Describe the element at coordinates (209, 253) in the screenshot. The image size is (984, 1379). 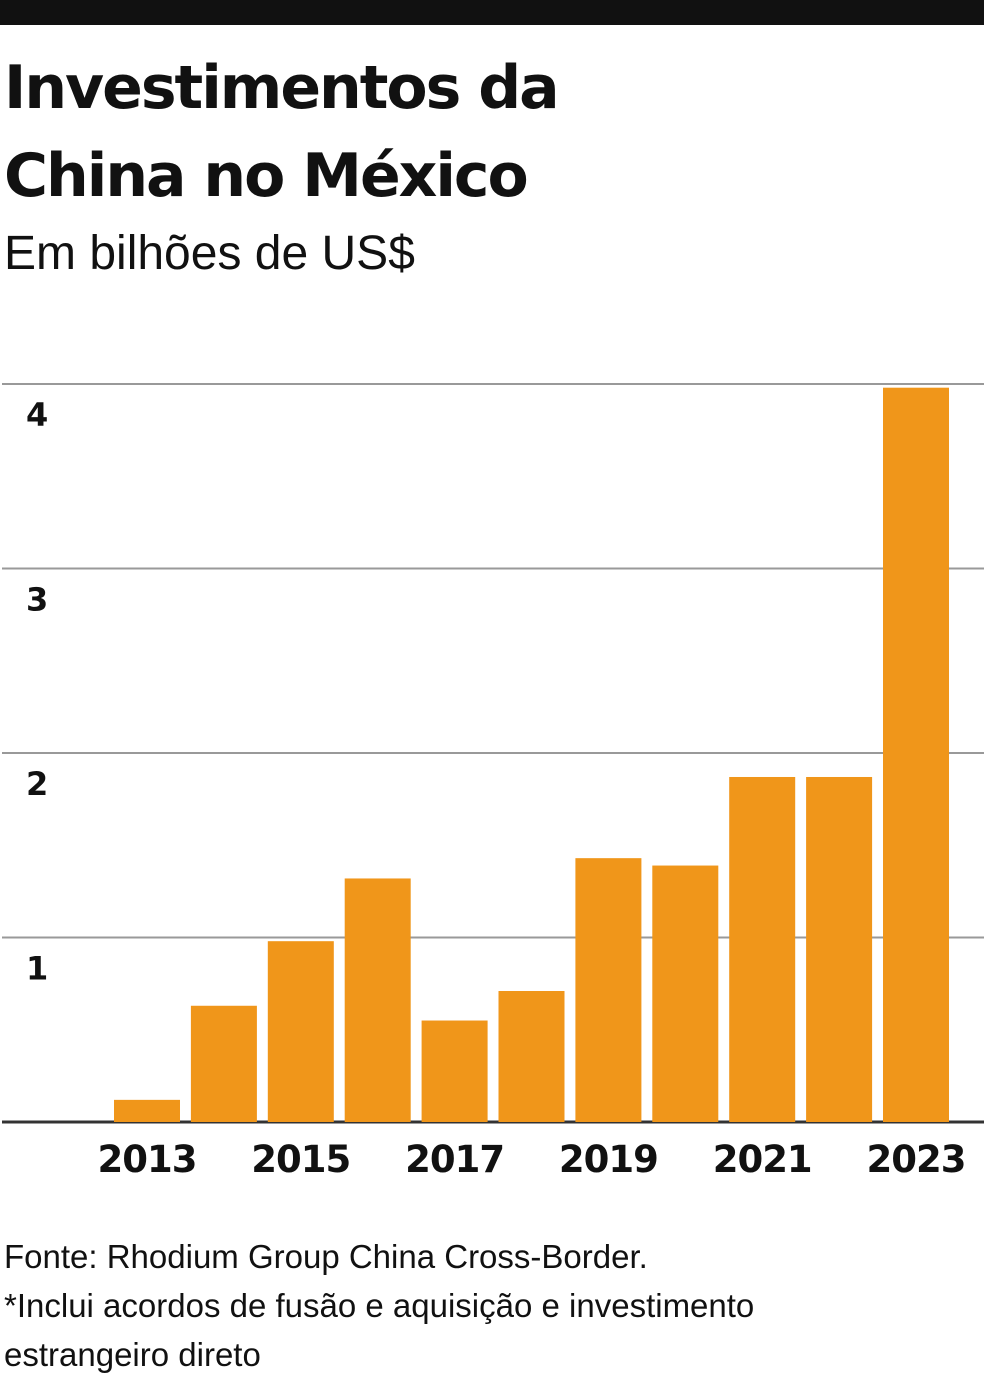
I see `chart-subtitle: Em bilhões de US$` at that location.